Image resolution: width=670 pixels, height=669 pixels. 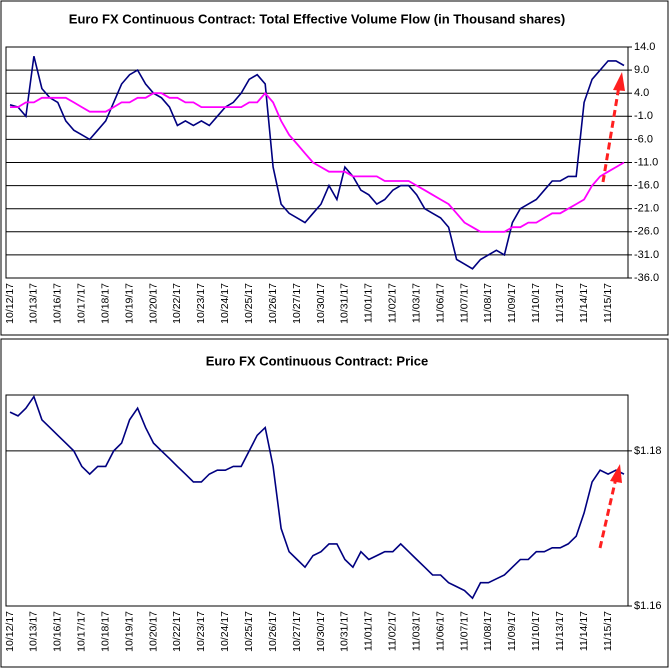 What do you see at coordinates (646, 209) in the screenshot?
I see `y-tick-label: -21.0` at bounding box center [646, 209].